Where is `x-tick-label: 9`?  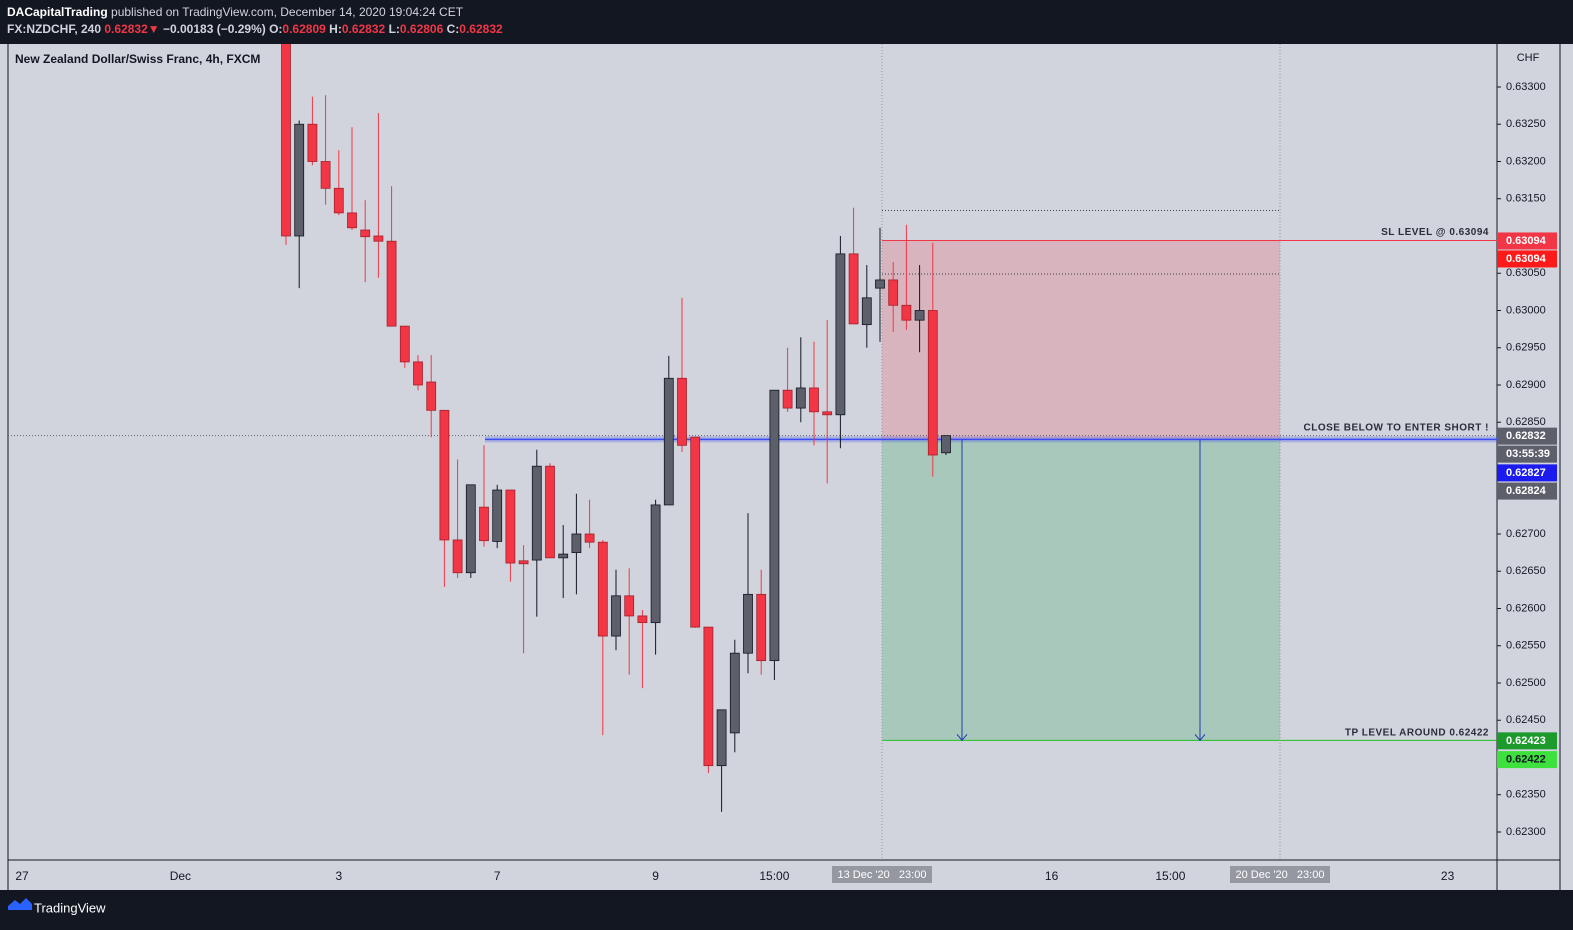
x-tick-label: 9 is located at coordinates (655, 876).